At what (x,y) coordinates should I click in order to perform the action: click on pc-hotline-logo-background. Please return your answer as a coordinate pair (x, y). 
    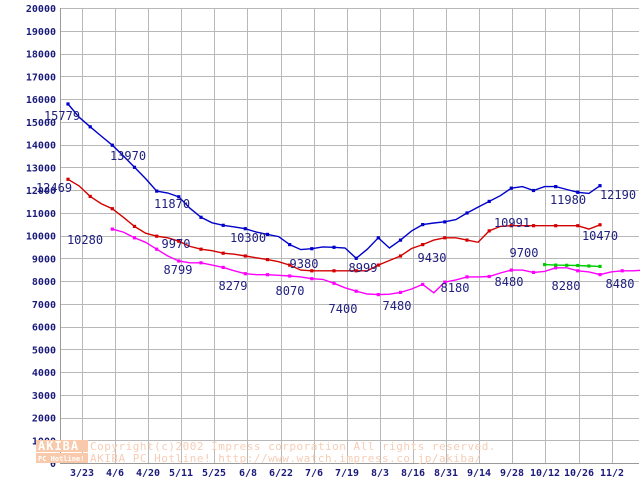
    Looking at the image, I should click on (62, 458).